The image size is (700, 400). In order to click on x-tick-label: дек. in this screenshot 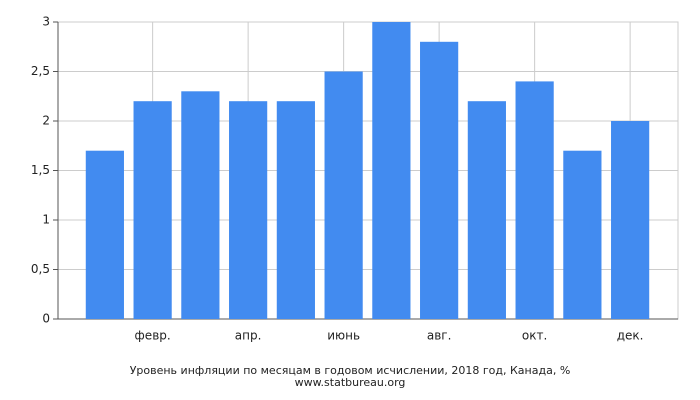, I will do `click(630, 336)`.